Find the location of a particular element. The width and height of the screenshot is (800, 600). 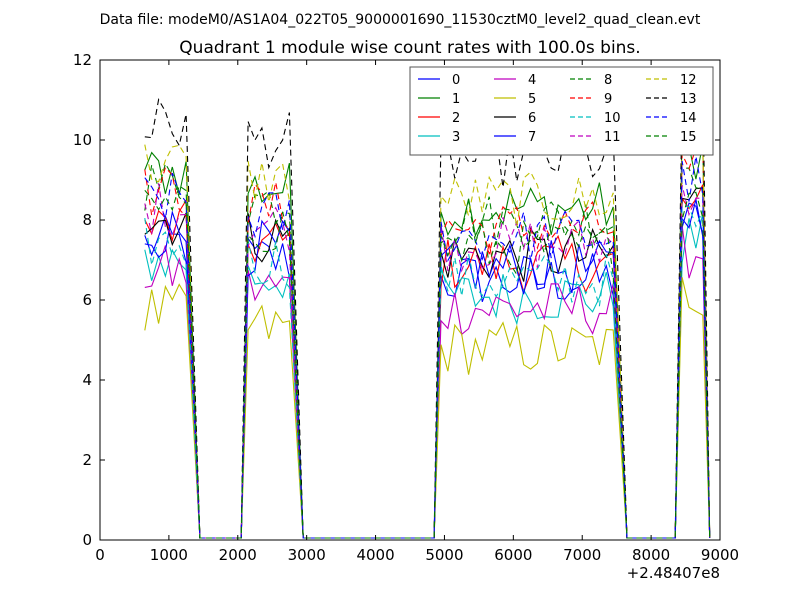

legend-label: 4 is located at coordinates (532, 80).